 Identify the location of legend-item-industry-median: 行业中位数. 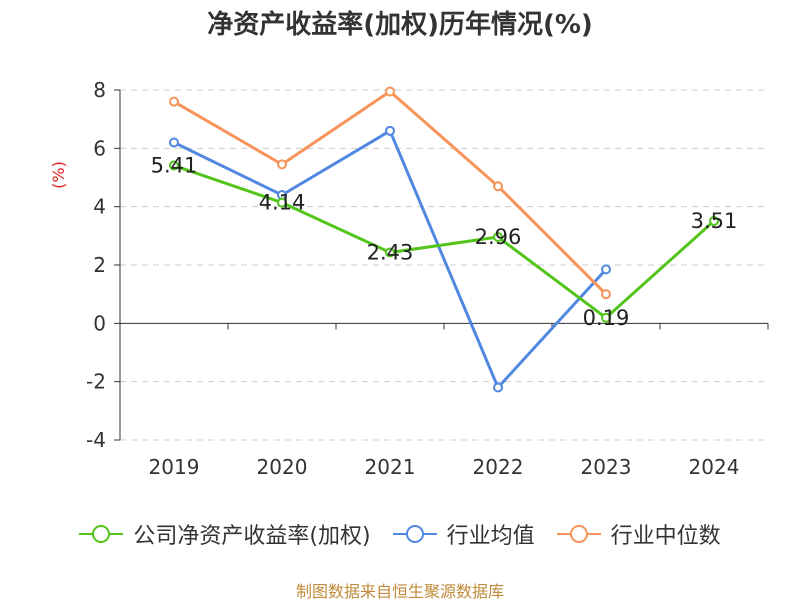
(638, 534).